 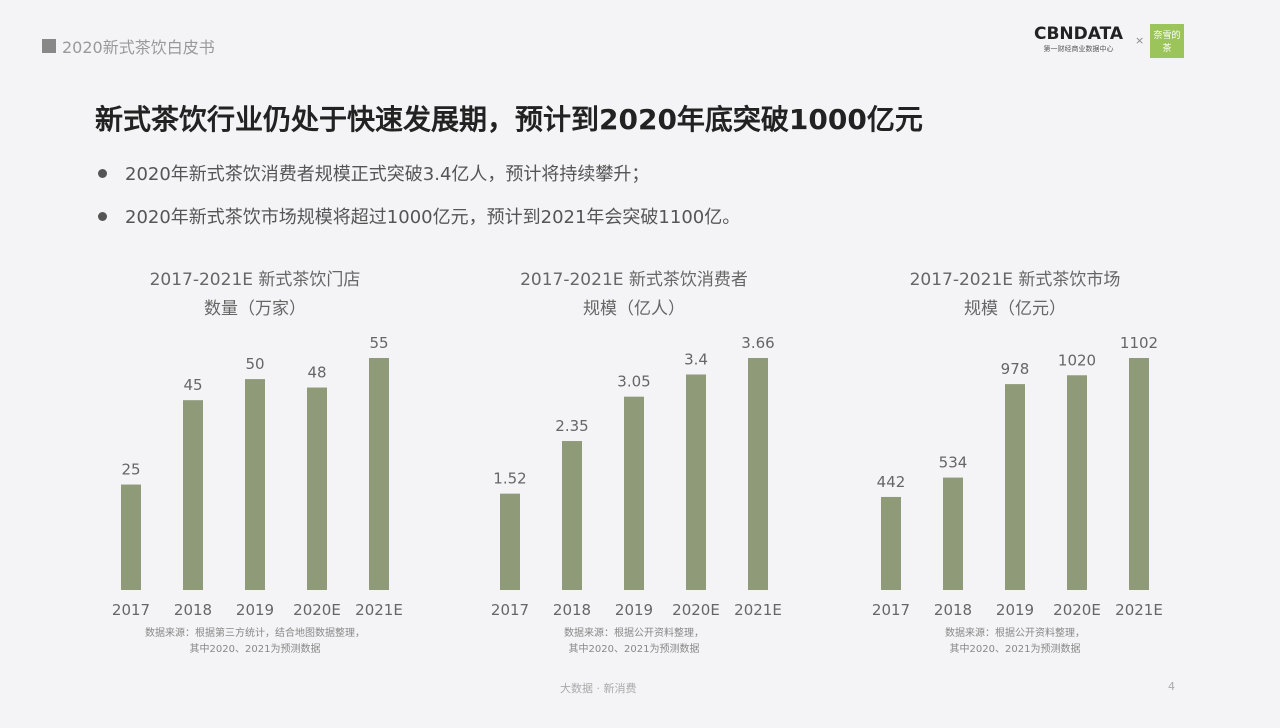 I want to click on data-label: 55, so click(x=378, y=343).